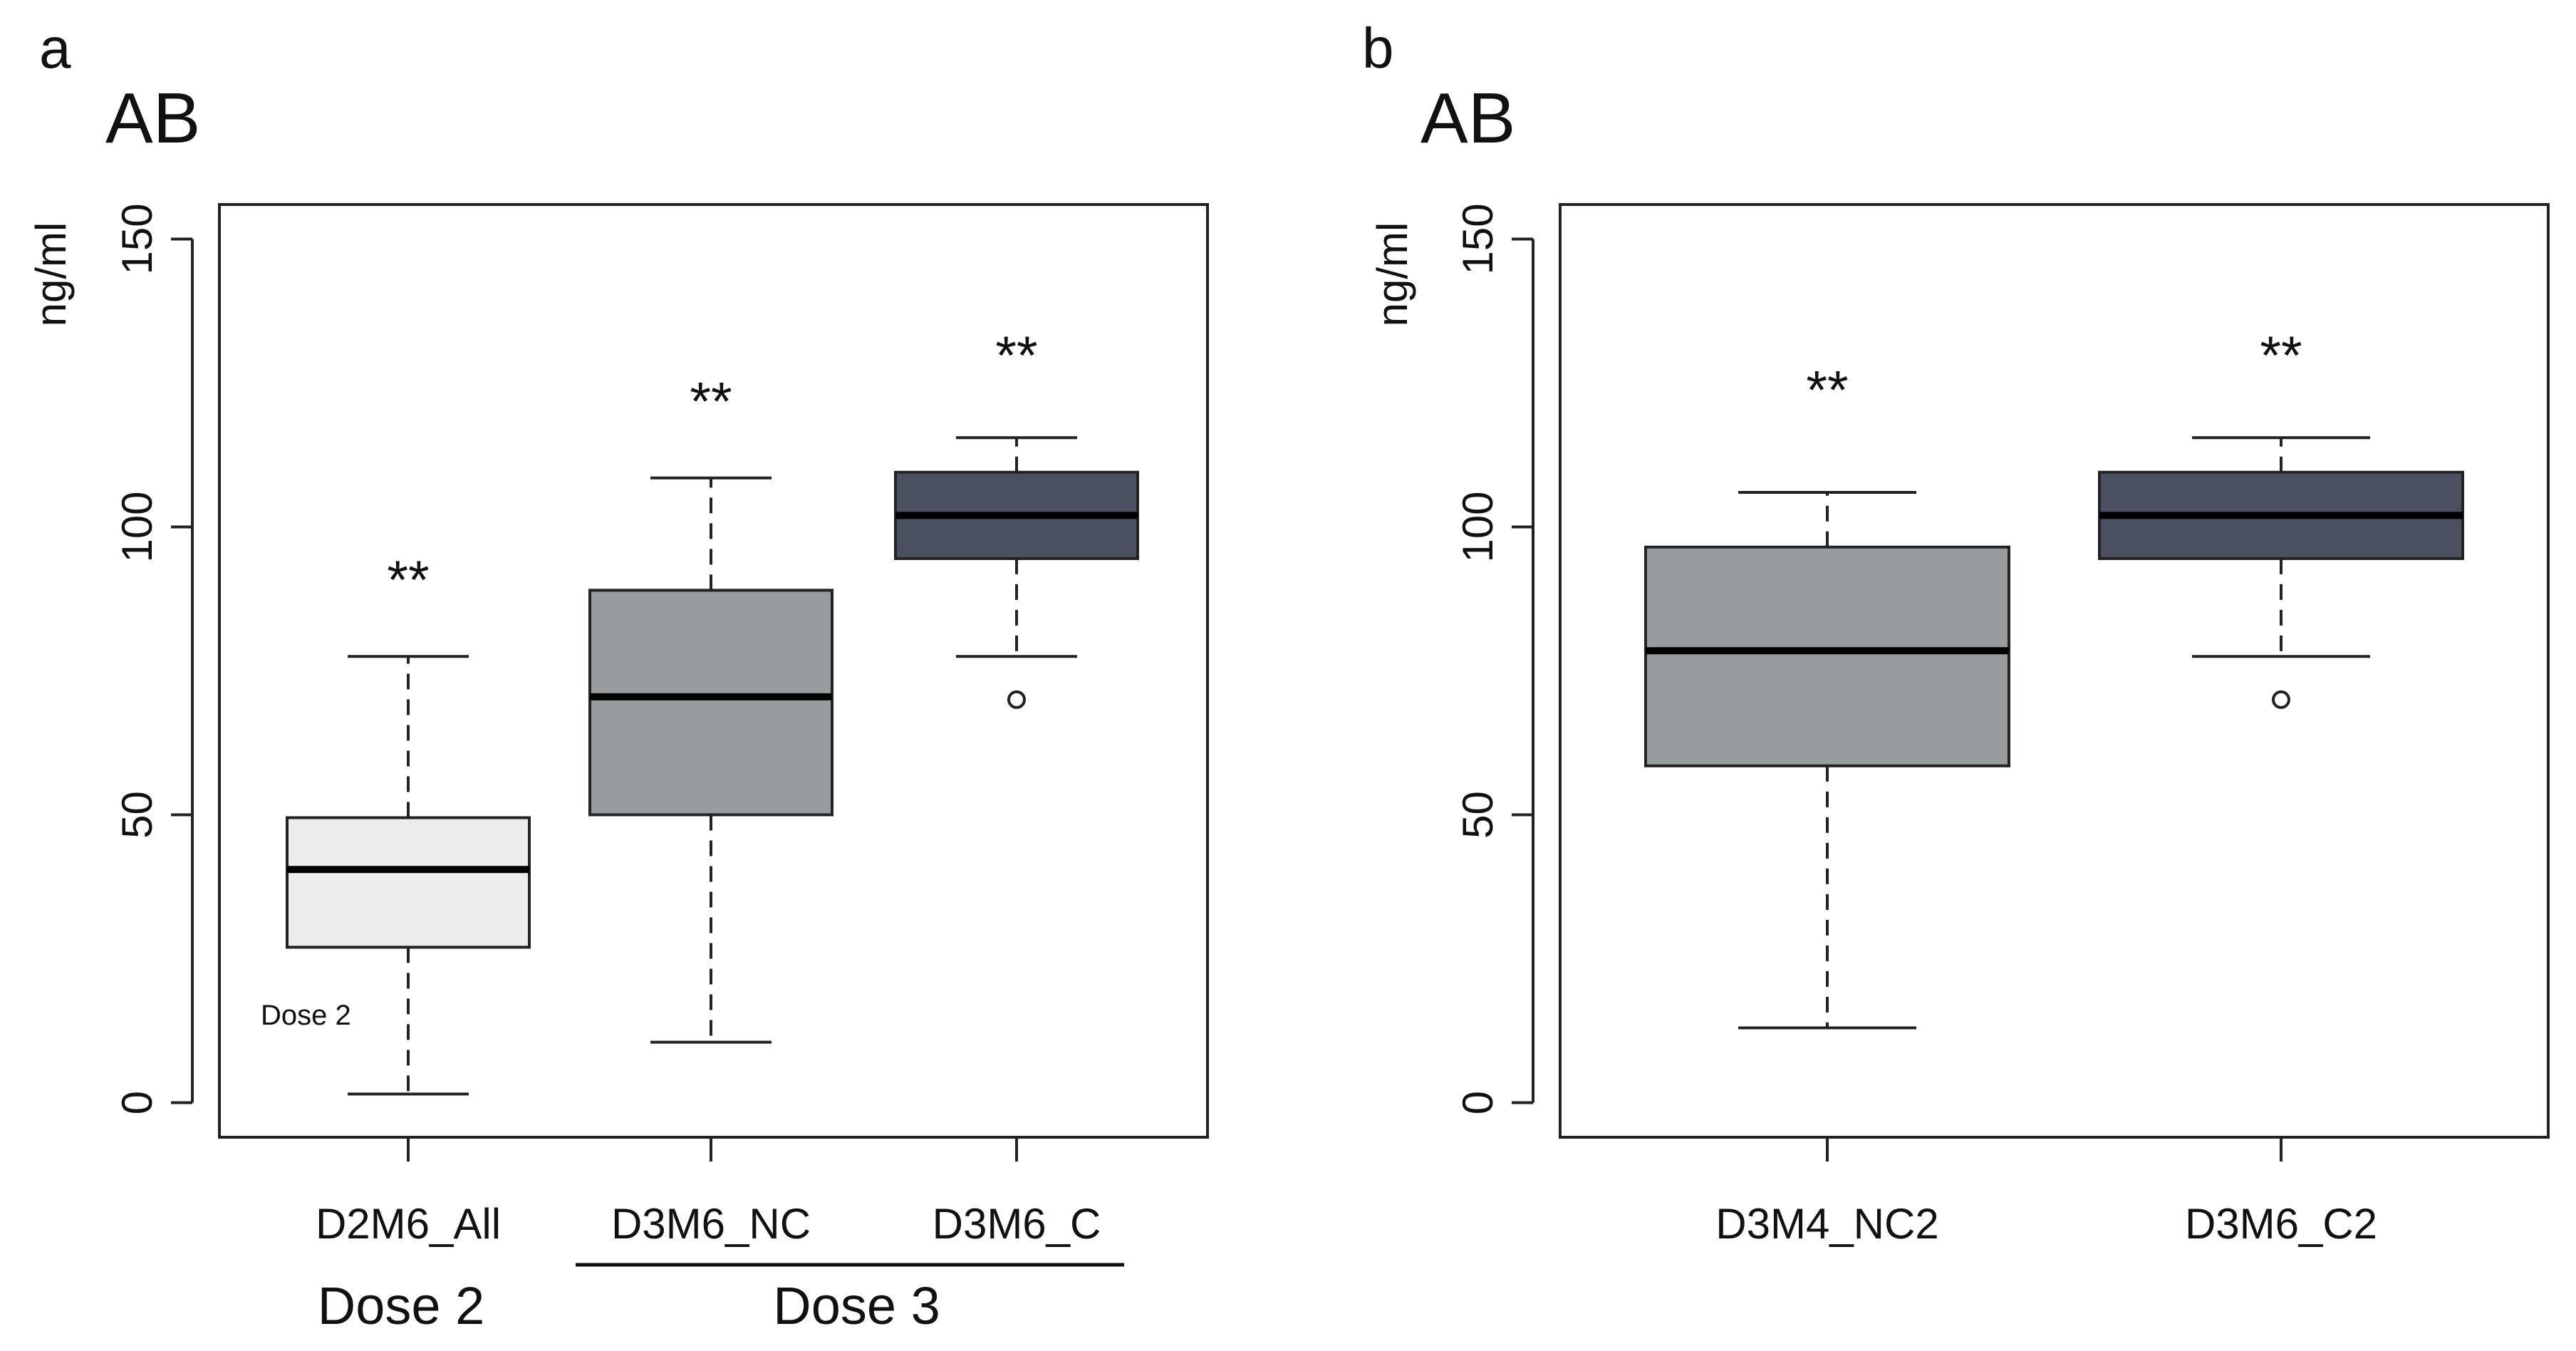 This screenshot has width=2576, height=1351. What do you see at coordinates (2281, 517) in the screenshot?
I see `box-D3M6_C2: **` at bounding box center [2281, 517].